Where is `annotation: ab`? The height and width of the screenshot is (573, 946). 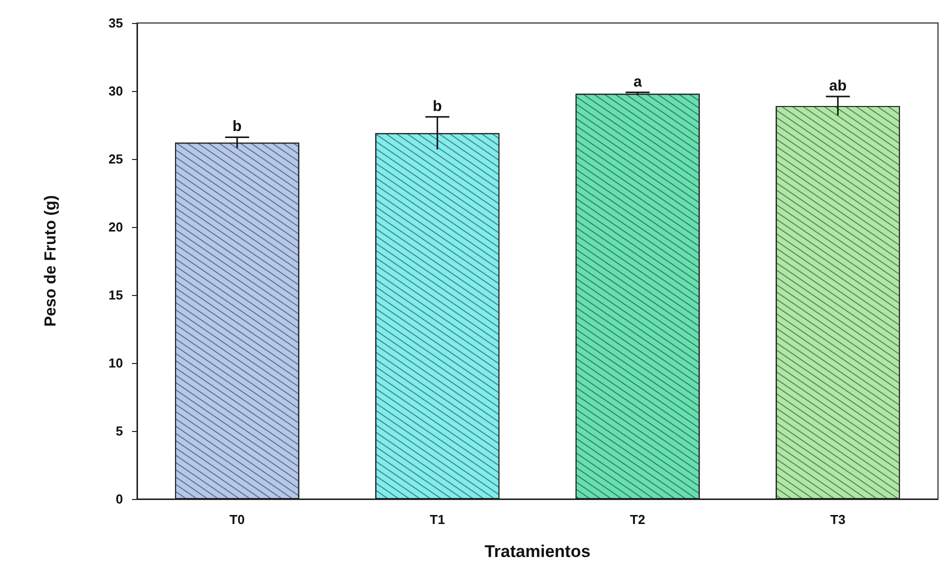 annotation: ab is located at coordinates (838, 85).